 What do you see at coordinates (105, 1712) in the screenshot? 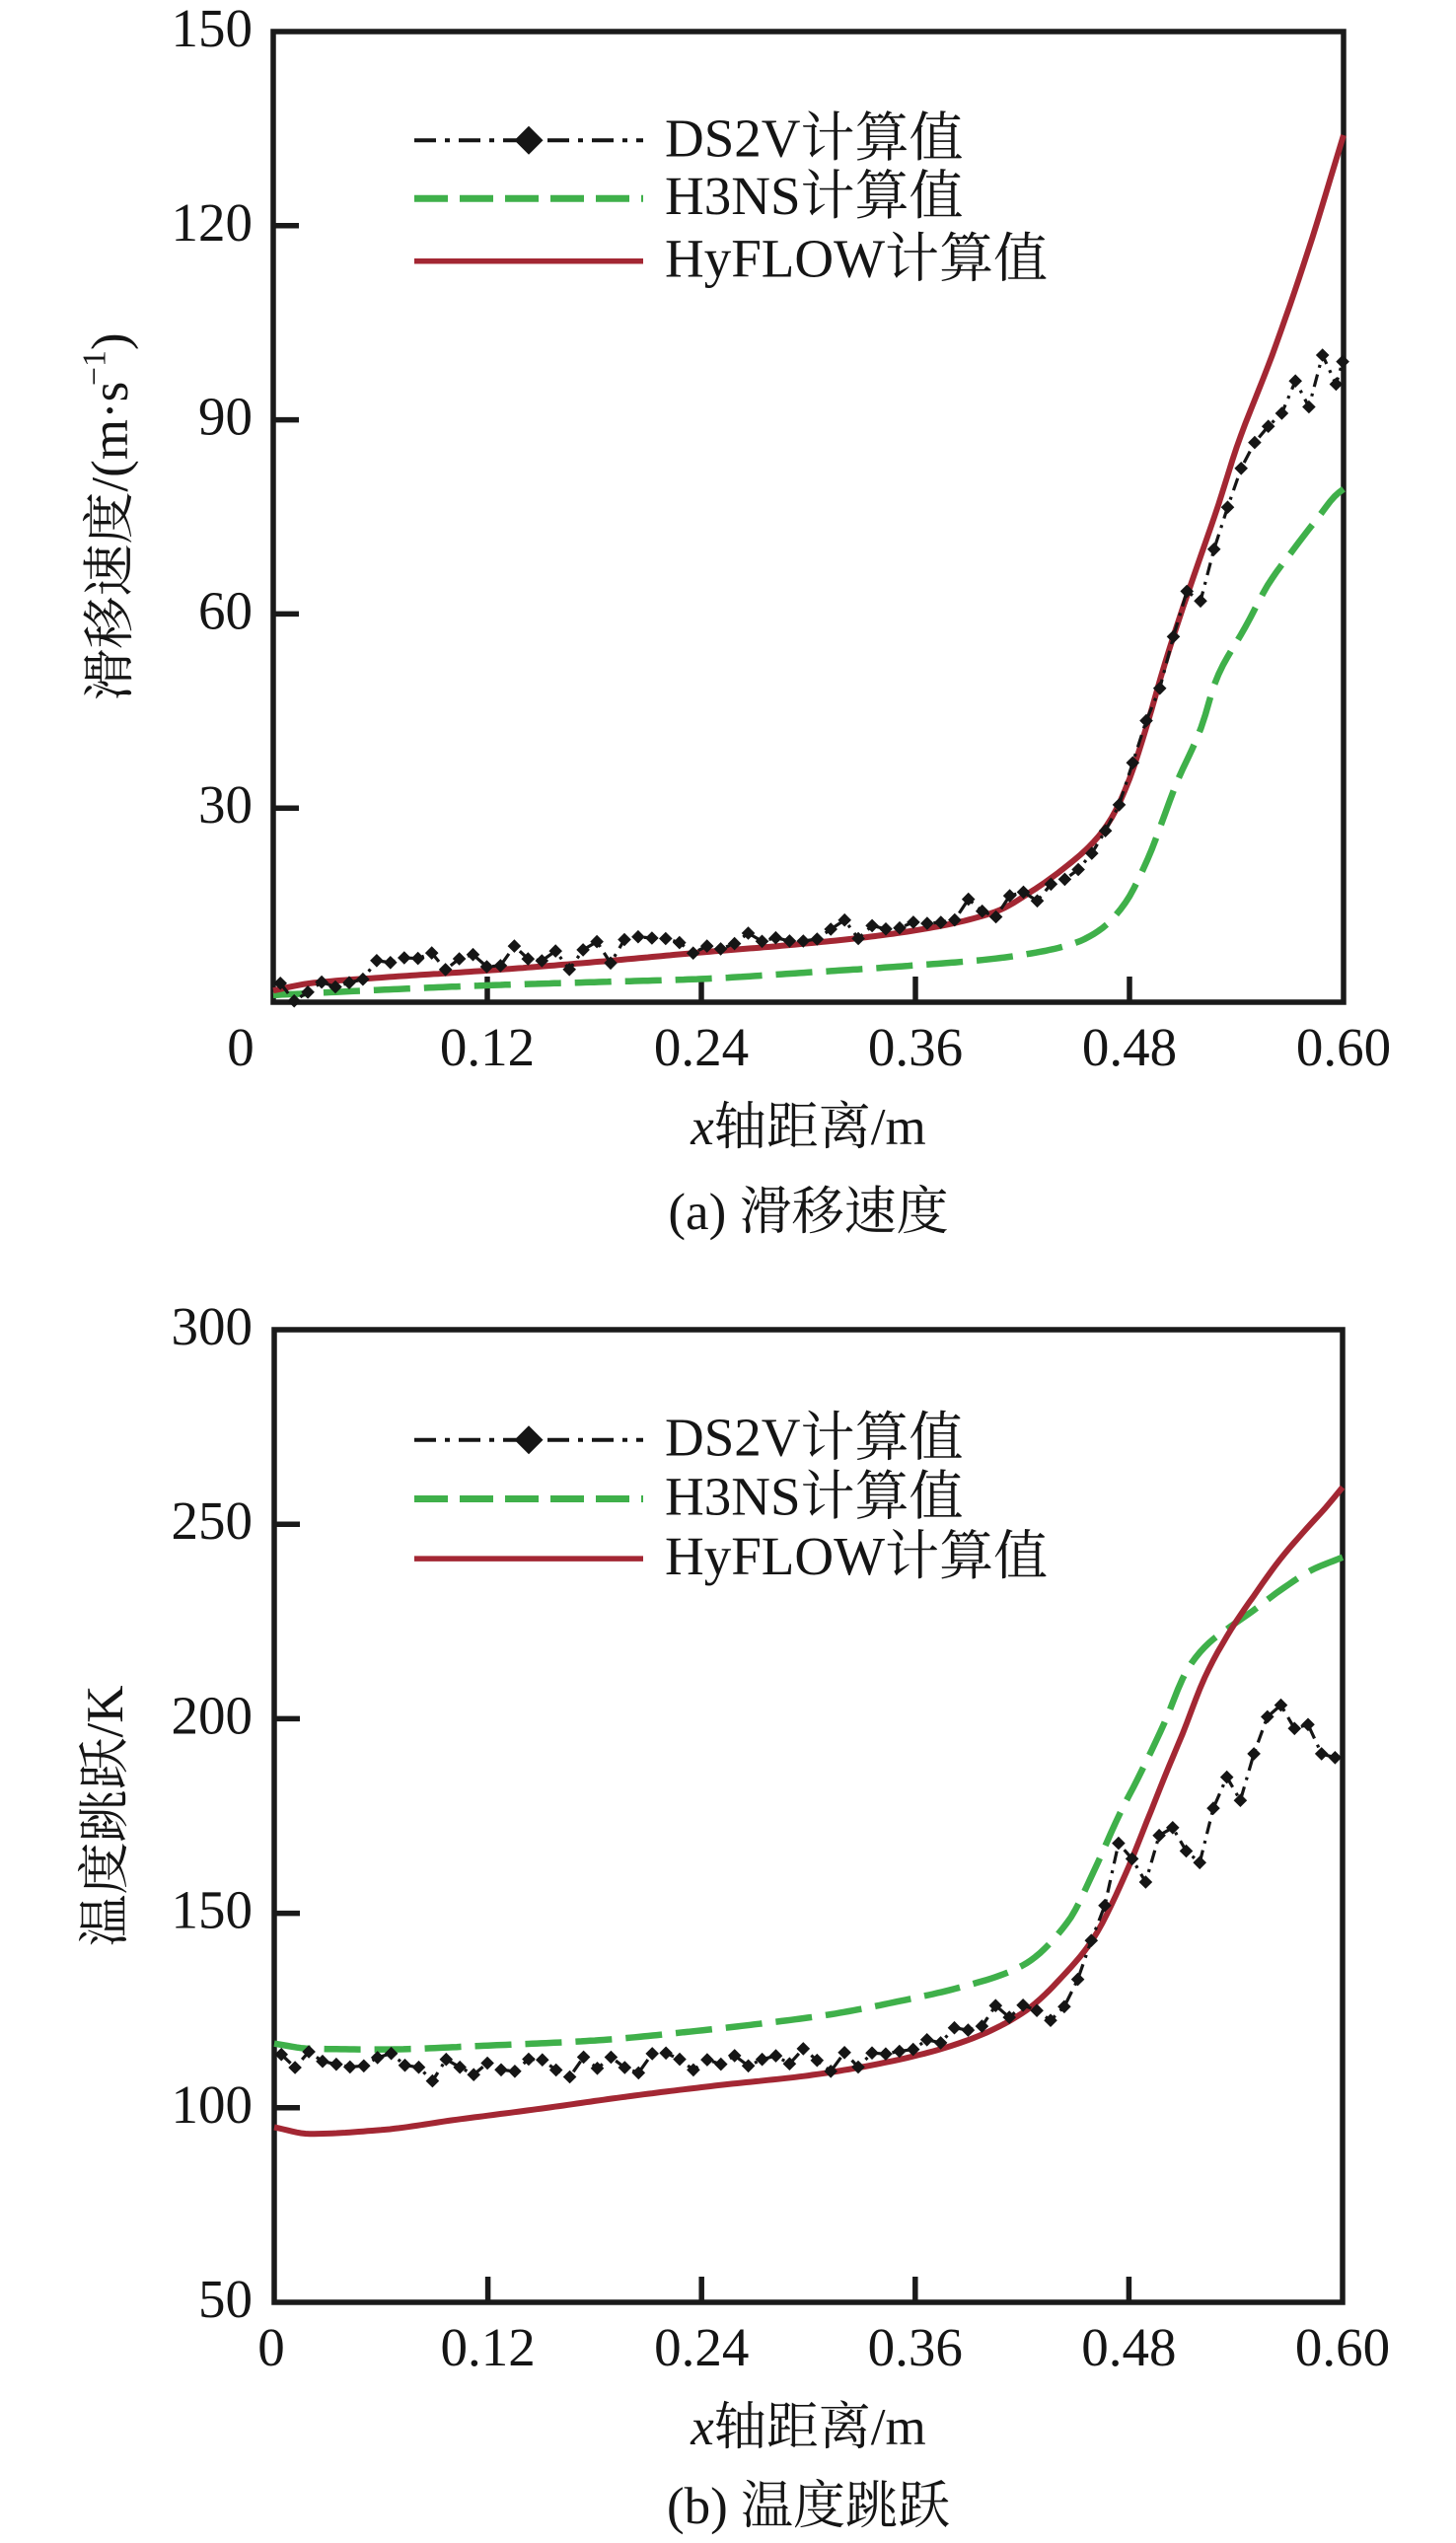
I see `svg-text: /K` at bounding box center [105, 1712].